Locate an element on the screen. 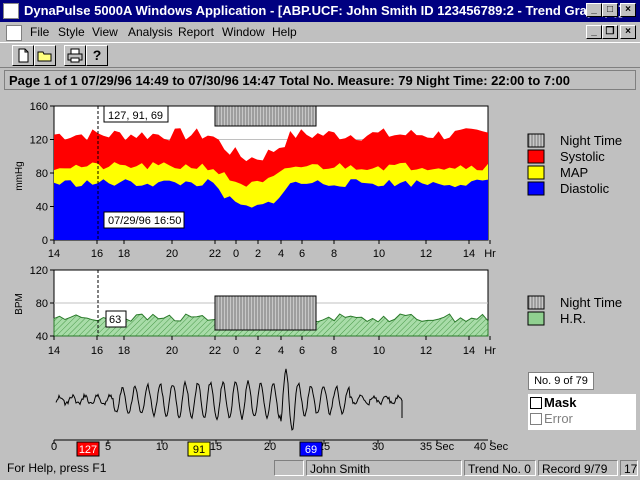 This screenshot has height=480, width=640. wave-xtick: 15 is located at coordinates (216, 447).